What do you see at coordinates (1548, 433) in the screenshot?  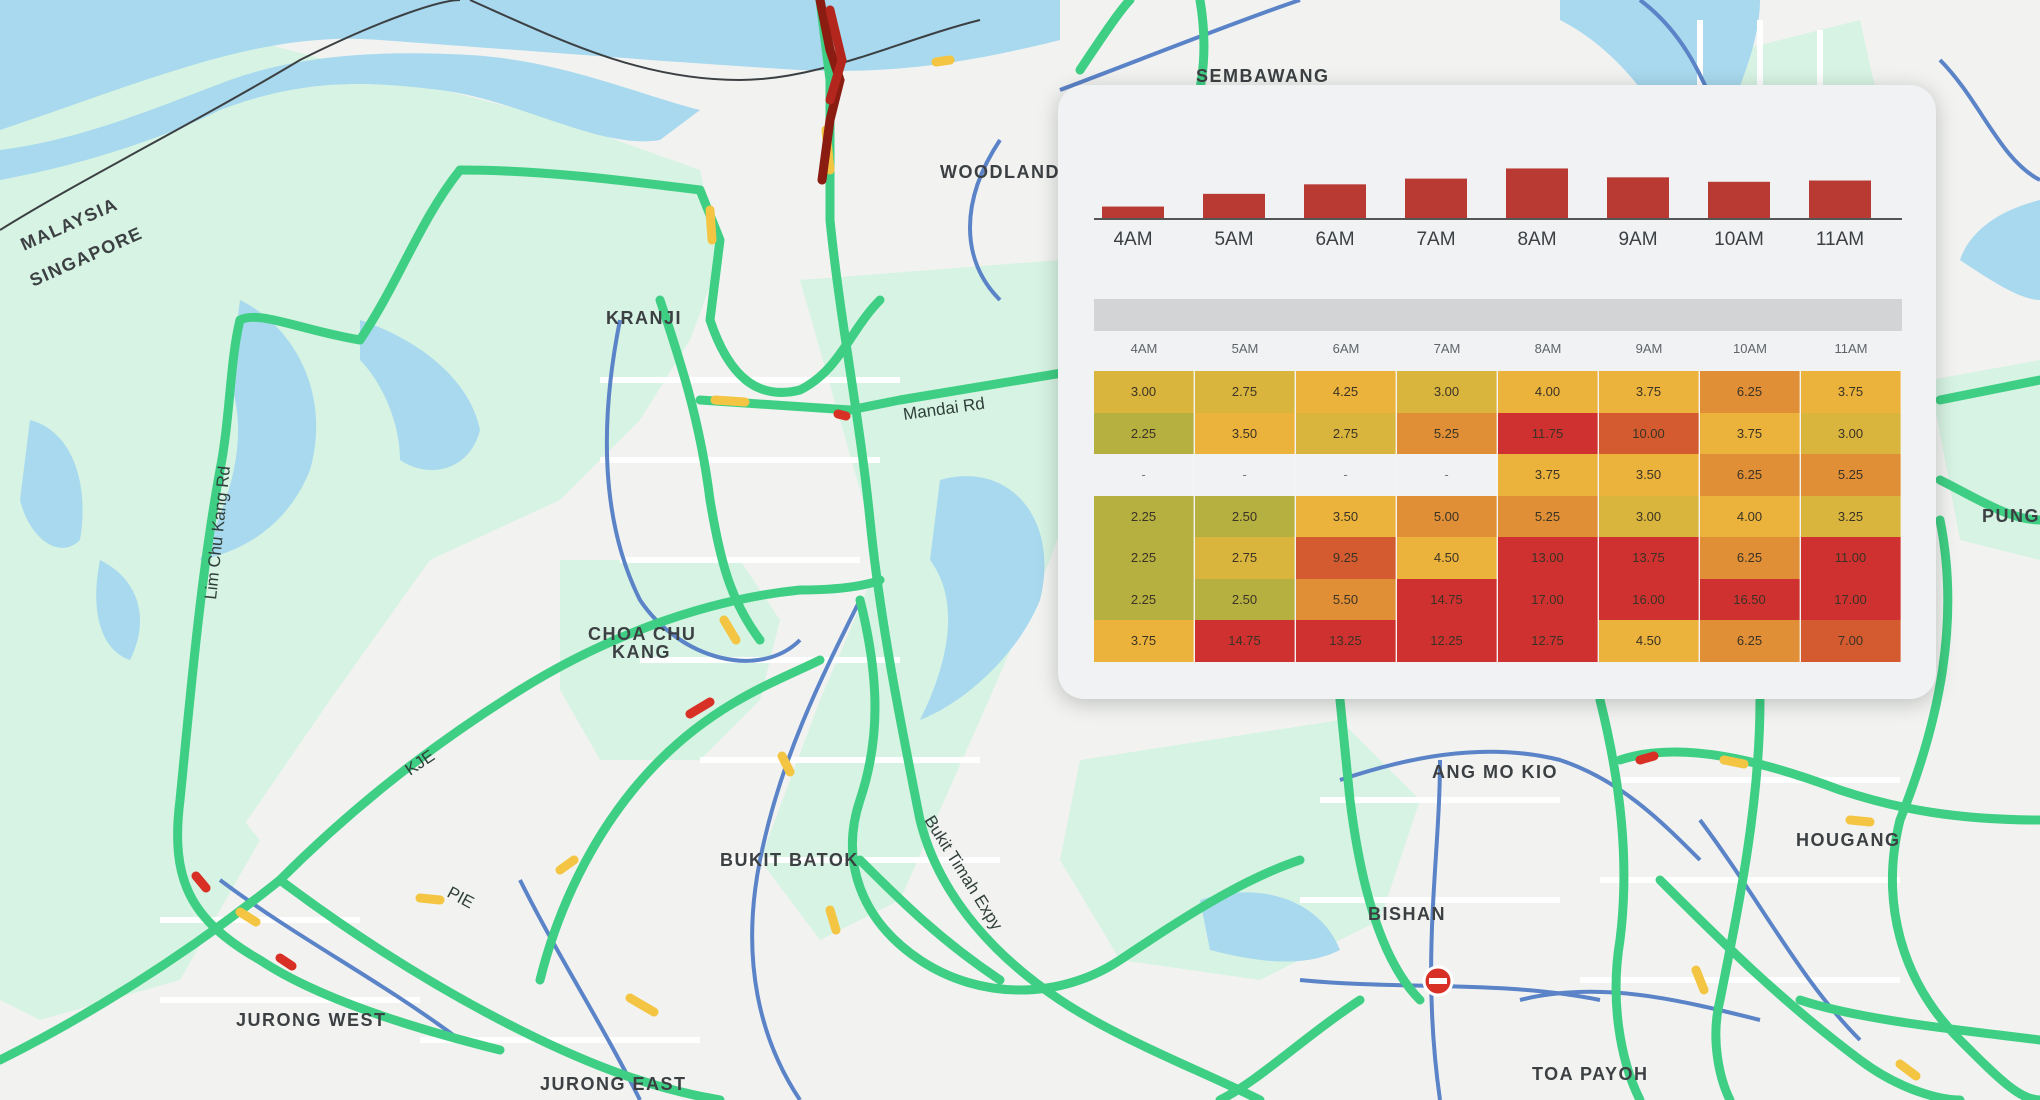 I see `heatmap-cell: 11.75` at bounding box center [1548, 433].